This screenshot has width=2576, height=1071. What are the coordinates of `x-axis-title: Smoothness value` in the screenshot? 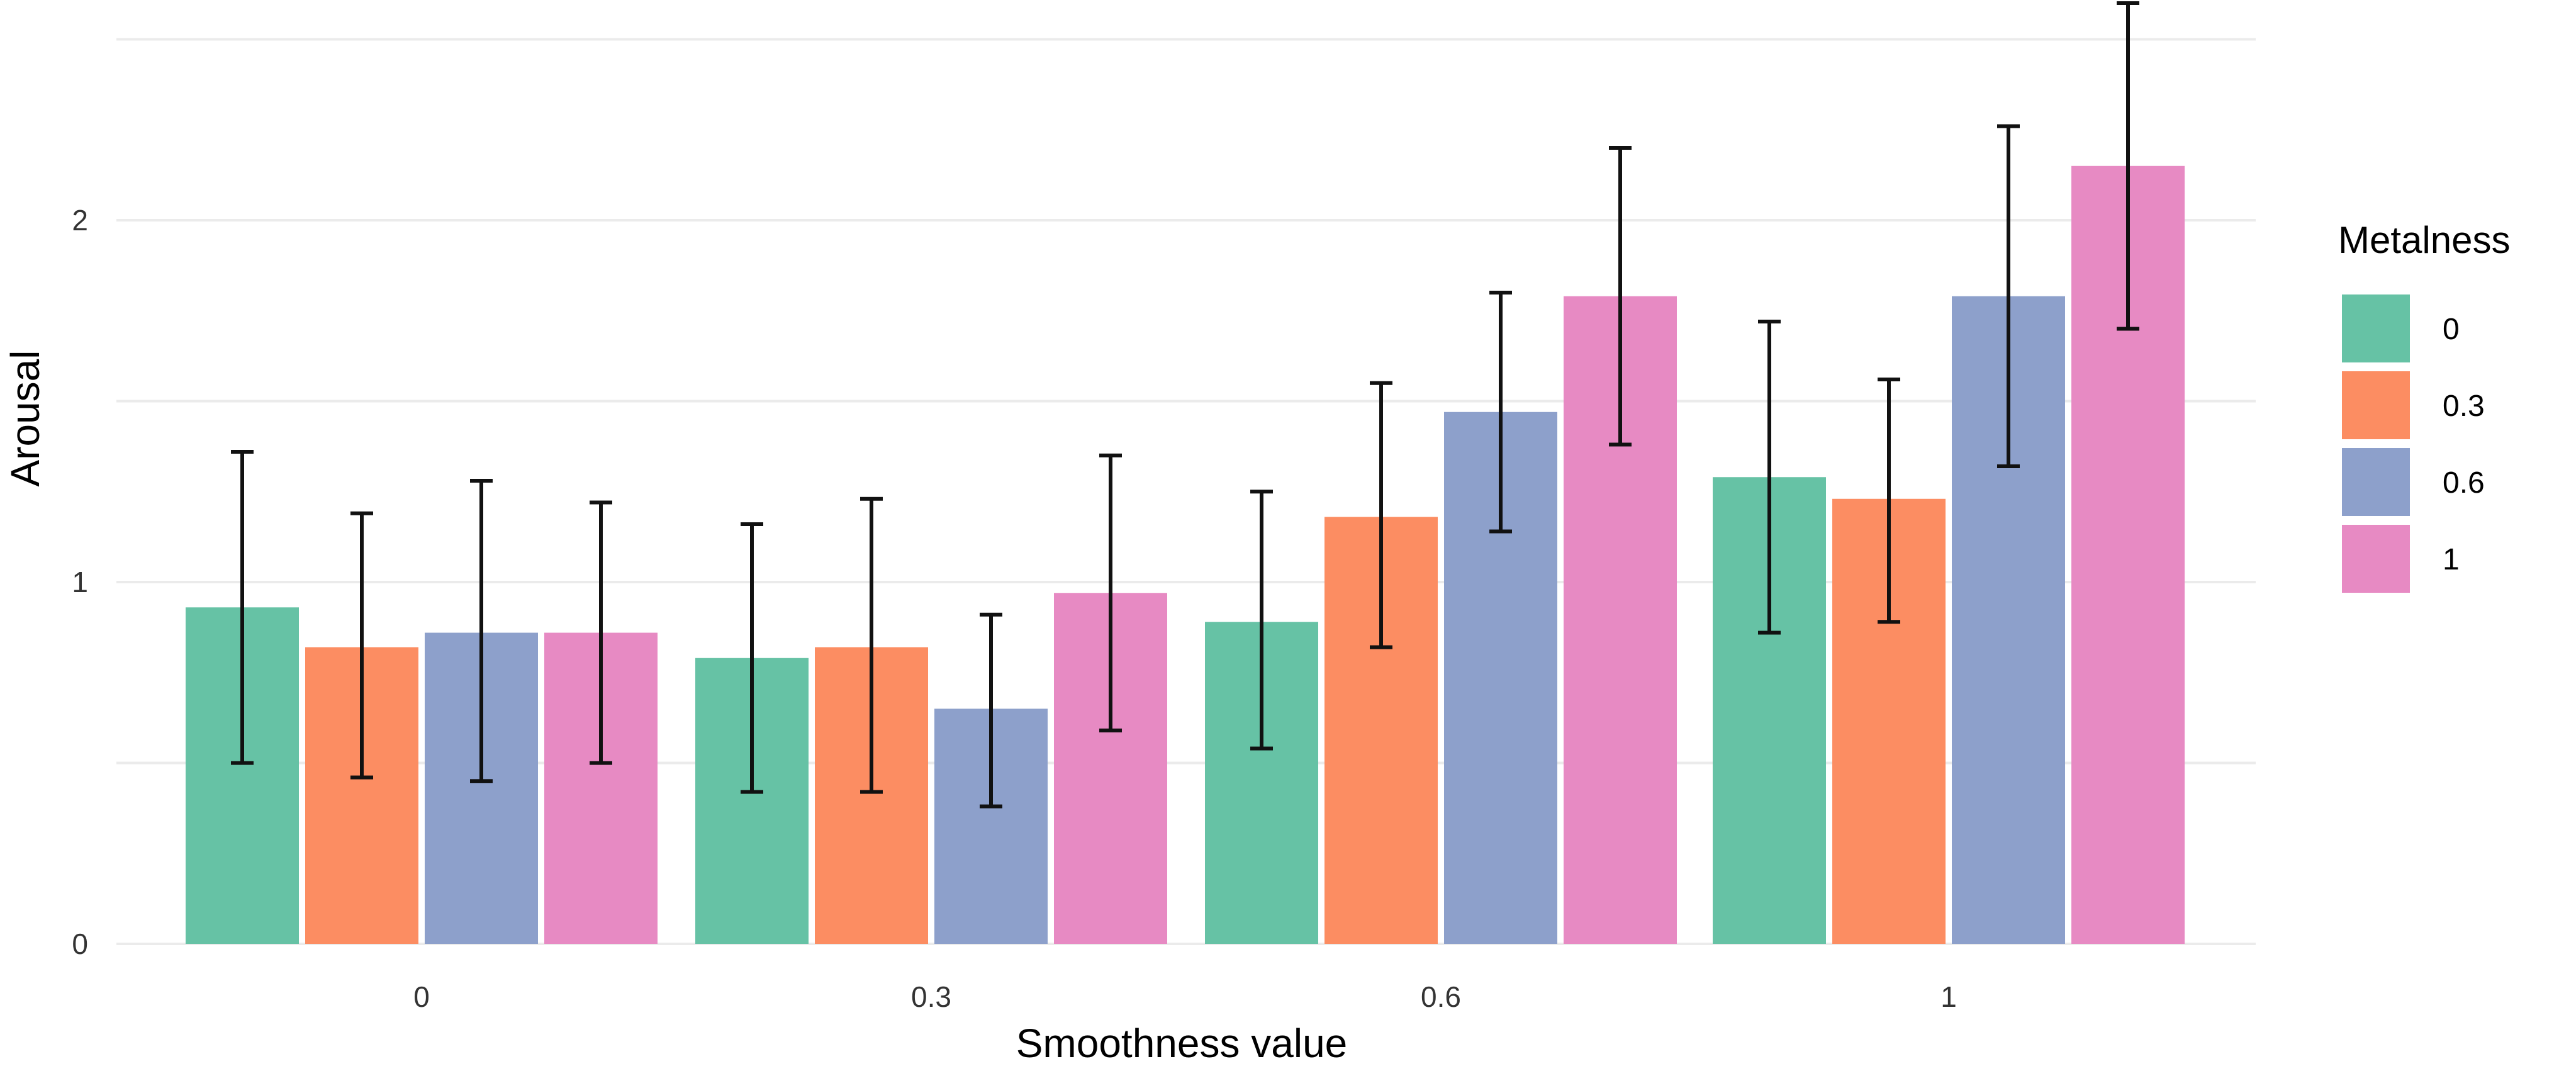 It's located at (1182, 1043).